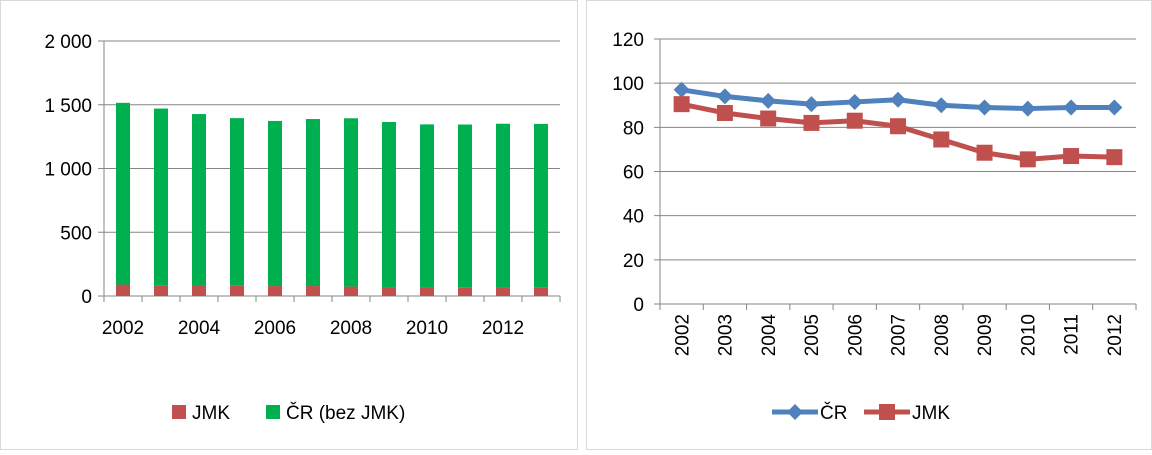 The height and width of the screenshot is (455, 1152). Describe the element at coordinates (633, 217) in the screenshot. I see `y-tick-label: 40` at that location.